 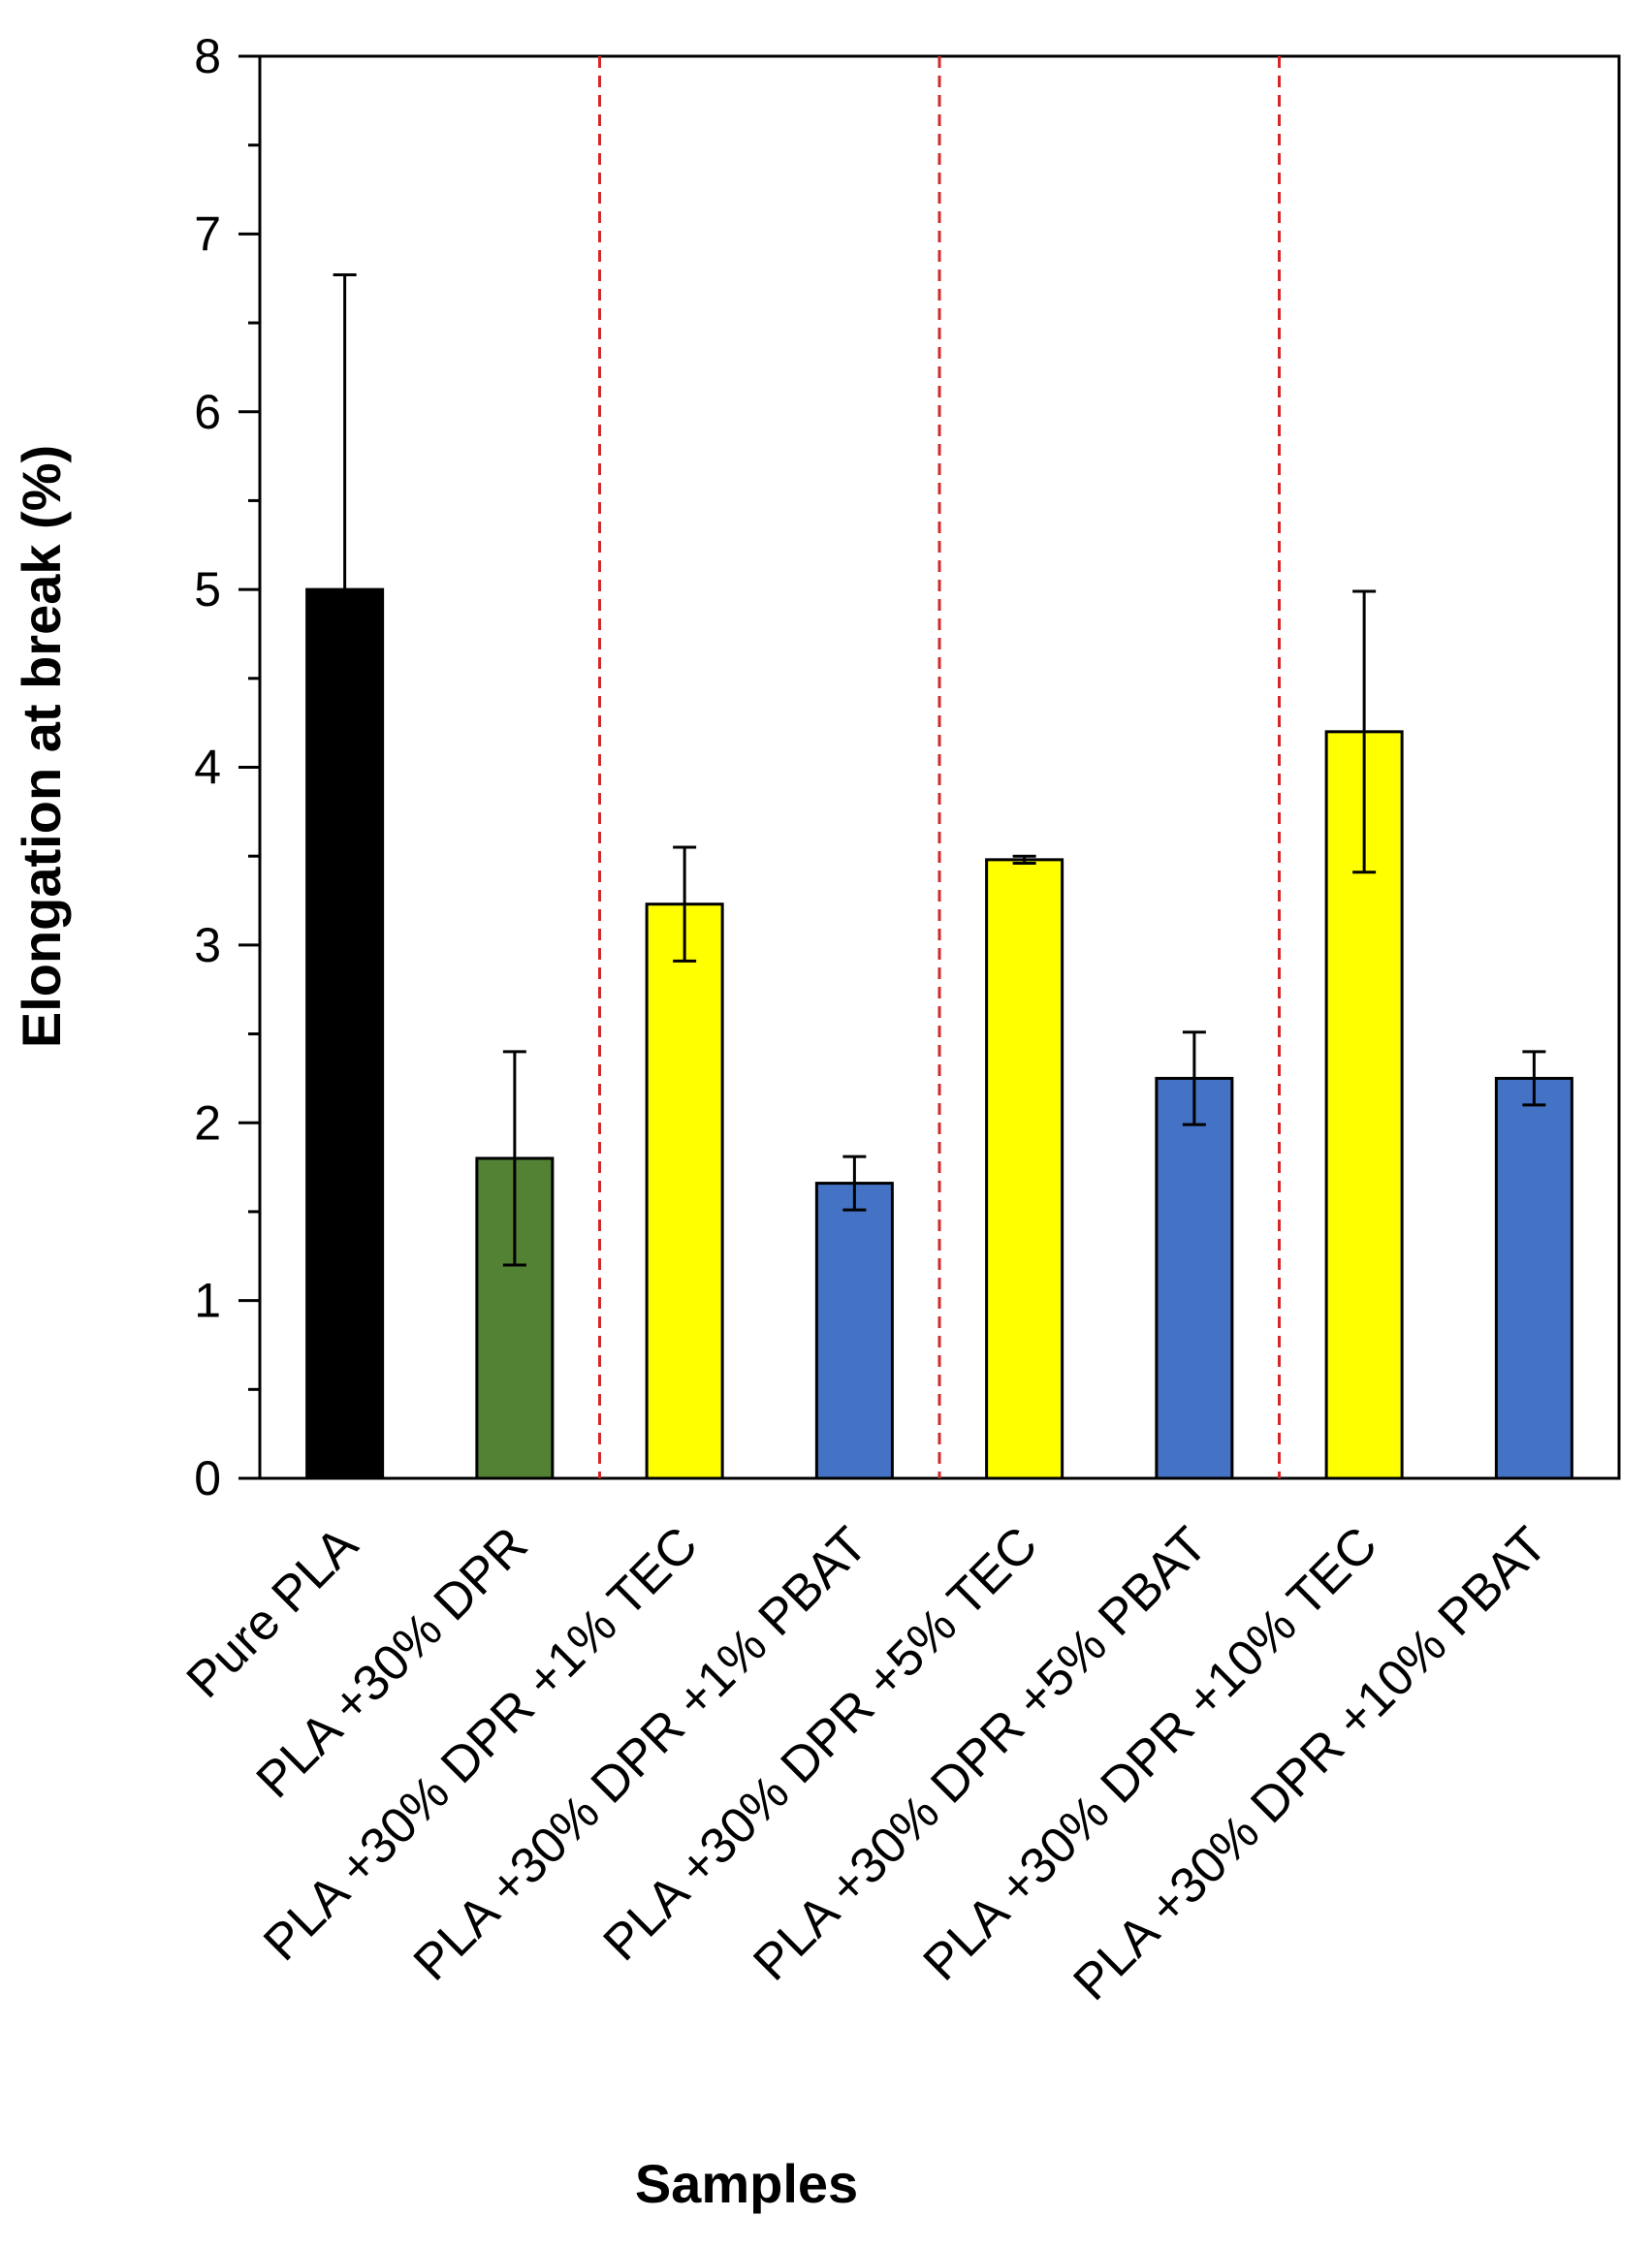 What do you see at coordinates (249, 767) in the screenshot?
I see `y-axis` at bounding box center [249, 767].